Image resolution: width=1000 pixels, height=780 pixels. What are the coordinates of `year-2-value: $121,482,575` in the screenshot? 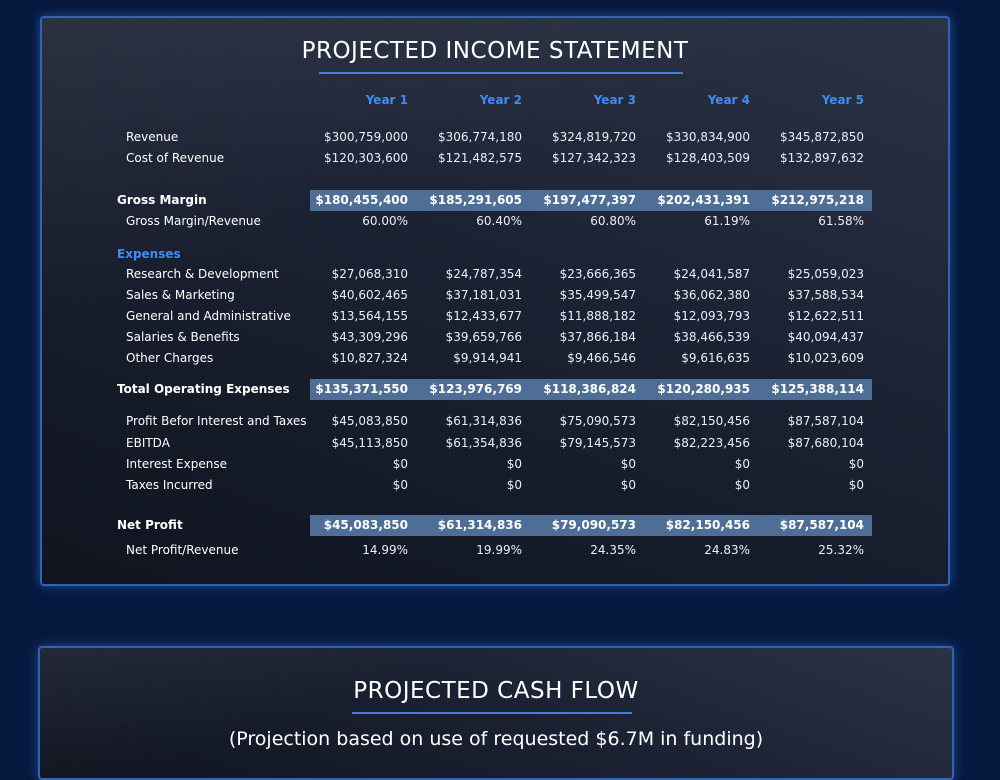 It's located at (480, 158).